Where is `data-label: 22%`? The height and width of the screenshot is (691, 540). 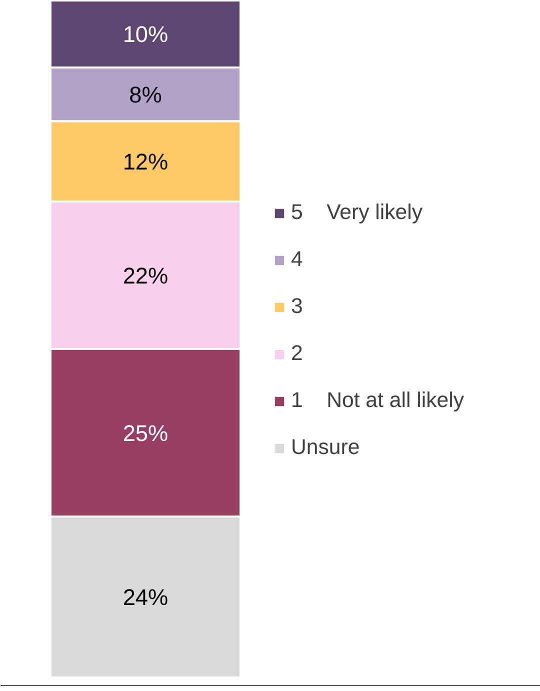
data-label: 22% is located at coordinates (145, 275).